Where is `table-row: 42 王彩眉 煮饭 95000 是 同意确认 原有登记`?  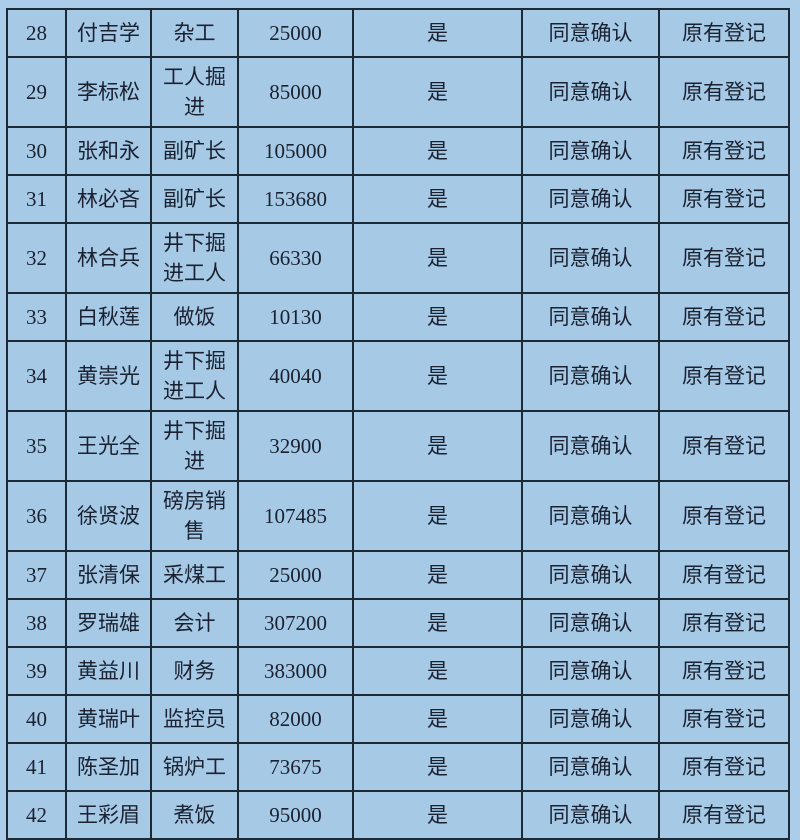 table-row: 42 王彩眉 煮饭 95000 是 同意确认 原有登记 is located at coordinates (398, 815).